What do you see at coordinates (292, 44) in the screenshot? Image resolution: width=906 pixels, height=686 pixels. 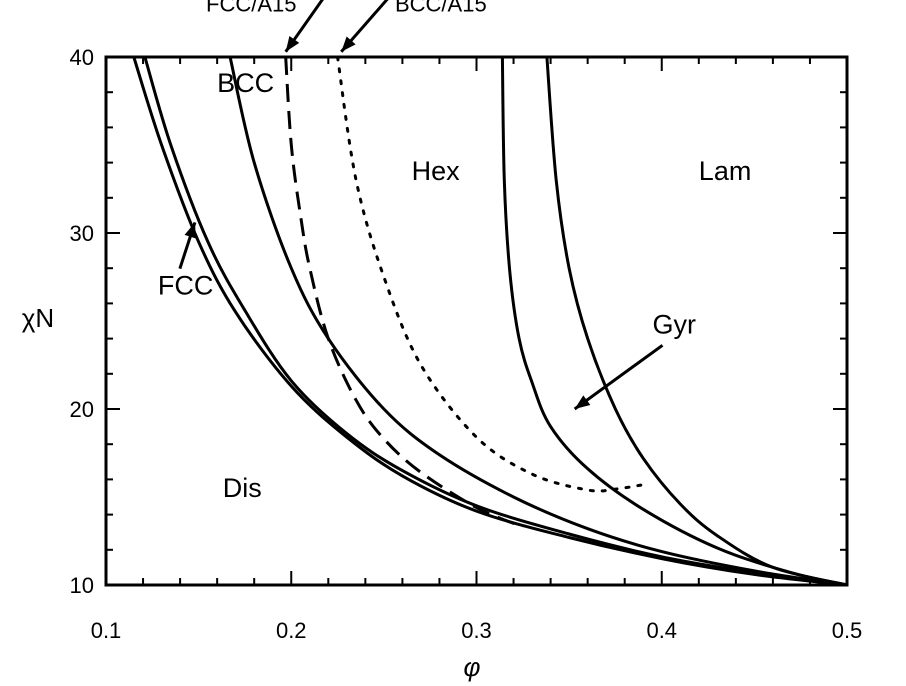 I see `arrow-fcc-a15-head` at bounding box center [292, 44].